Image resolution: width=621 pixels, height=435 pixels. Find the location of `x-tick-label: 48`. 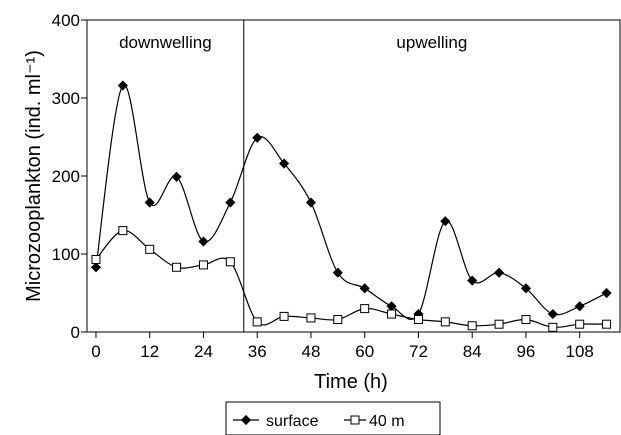

x-tick-label: 48 is located at coordinates (310, 351).